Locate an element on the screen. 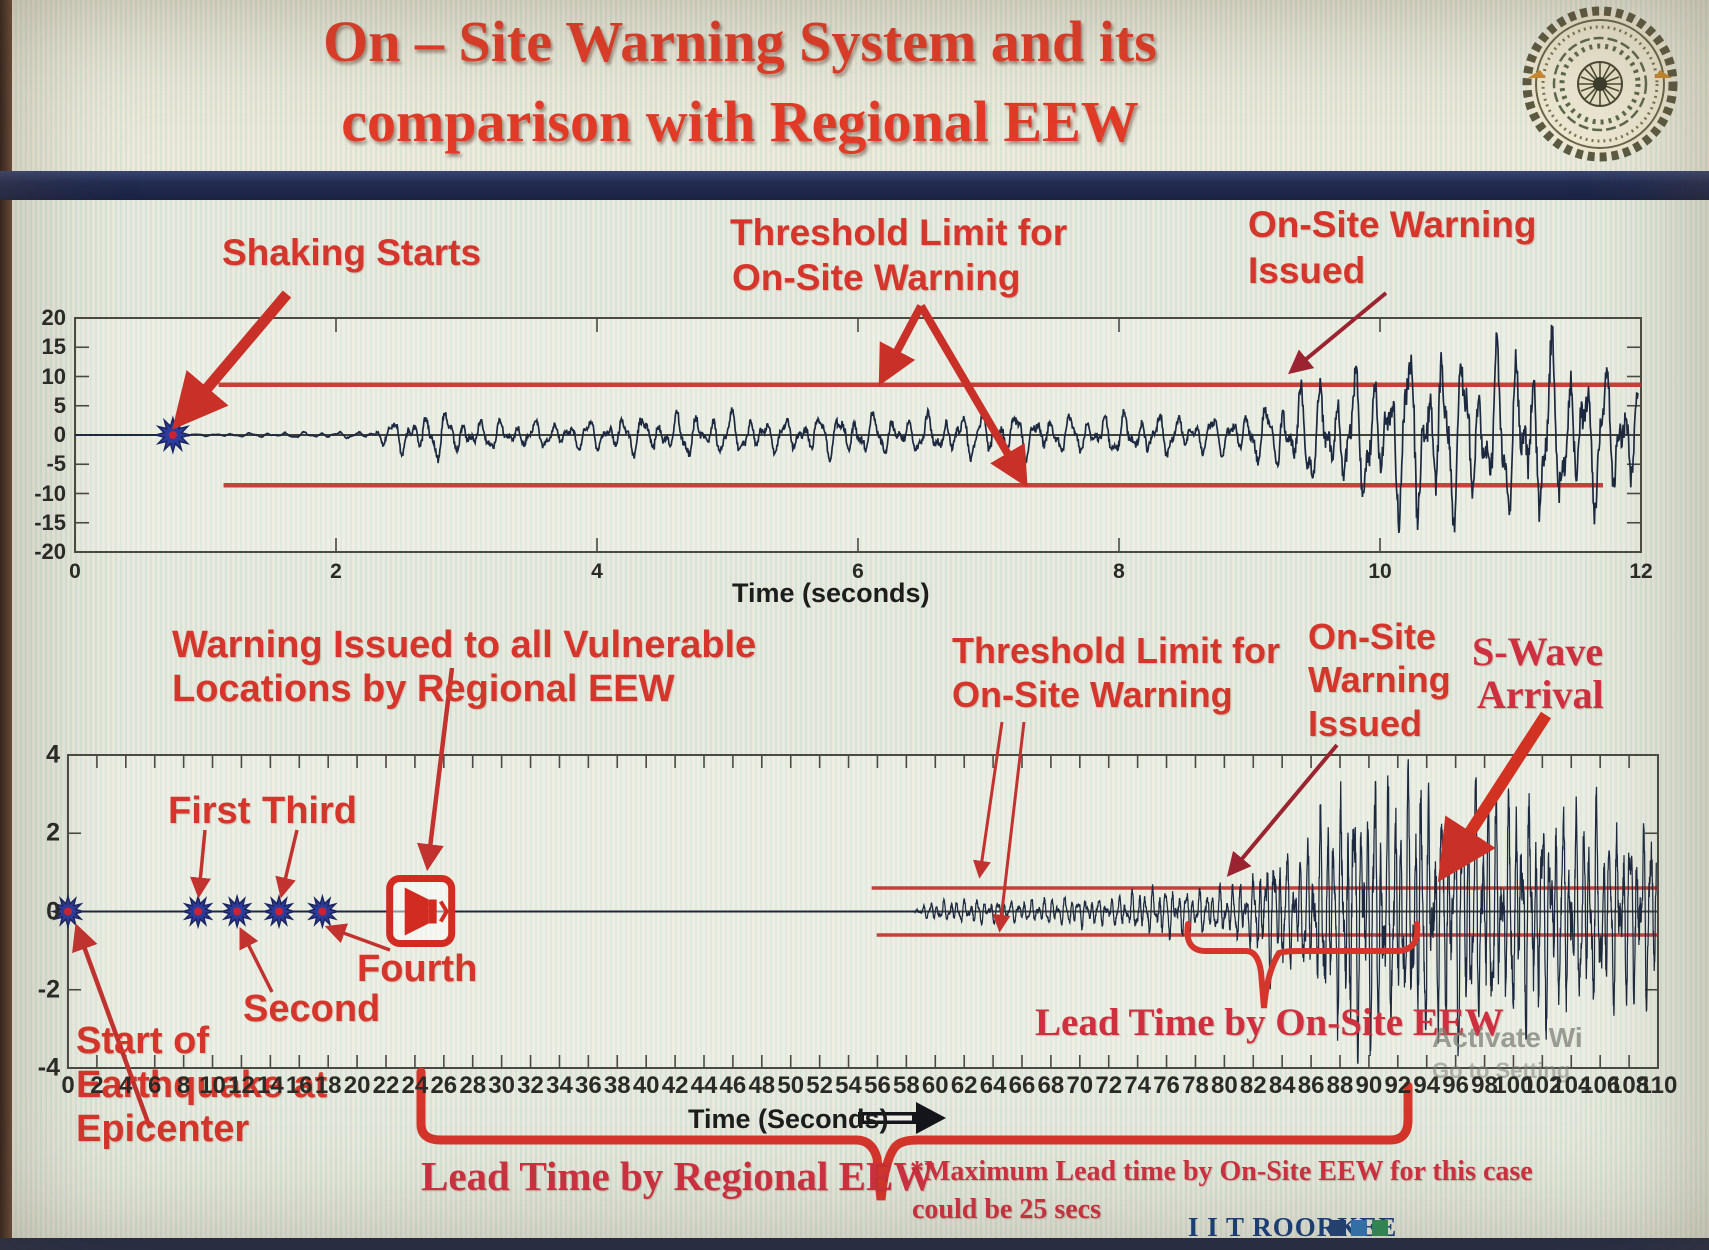 This screenshot has width=1709, height=1250. chart-1-y-tick-label: 0 is located at coordinates (53, 911).